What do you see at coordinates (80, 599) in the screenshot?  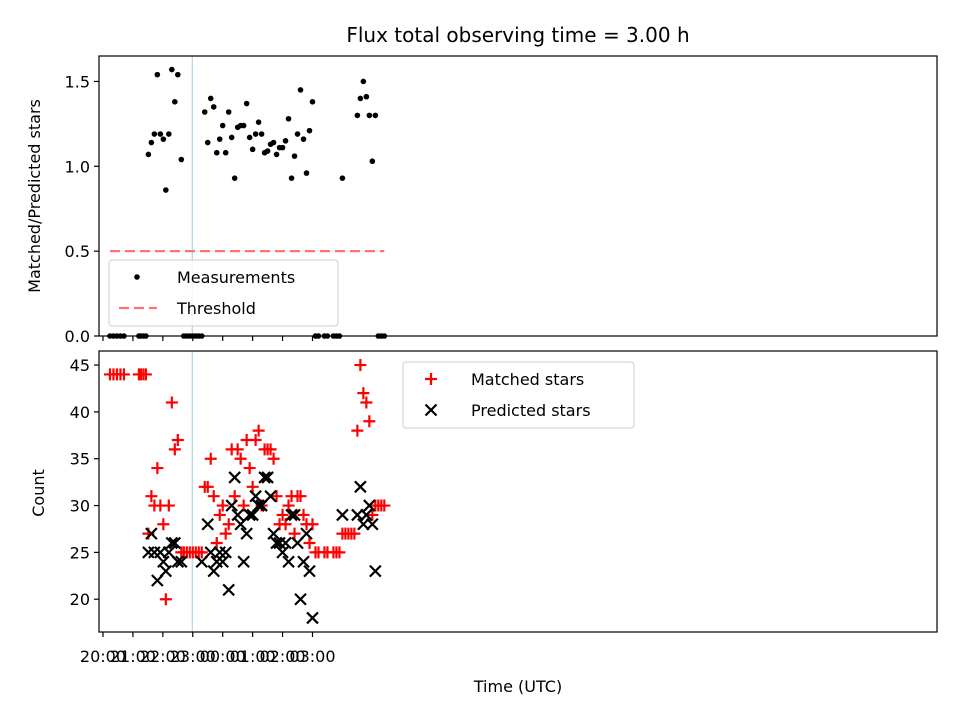 I see `y-tick-label: 20` at bounding box center [80, 599].